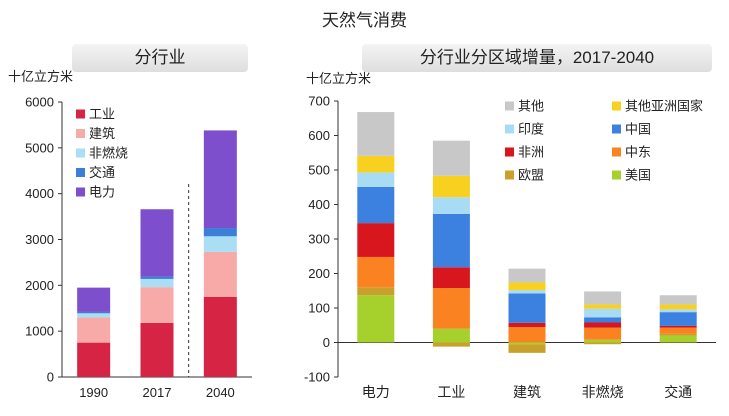  I want to click on chart1-y-tick-label: 700, so click(319, 101).